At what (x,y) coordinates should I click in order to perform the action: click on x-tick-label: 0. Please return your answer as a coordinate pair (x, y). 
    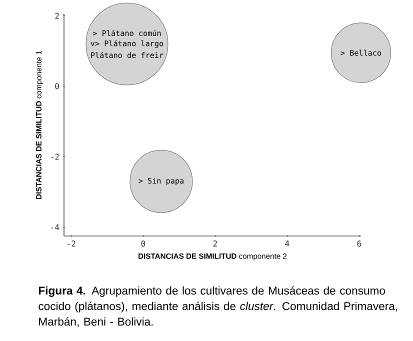
    Looking at the image, I should click on (143, 243).